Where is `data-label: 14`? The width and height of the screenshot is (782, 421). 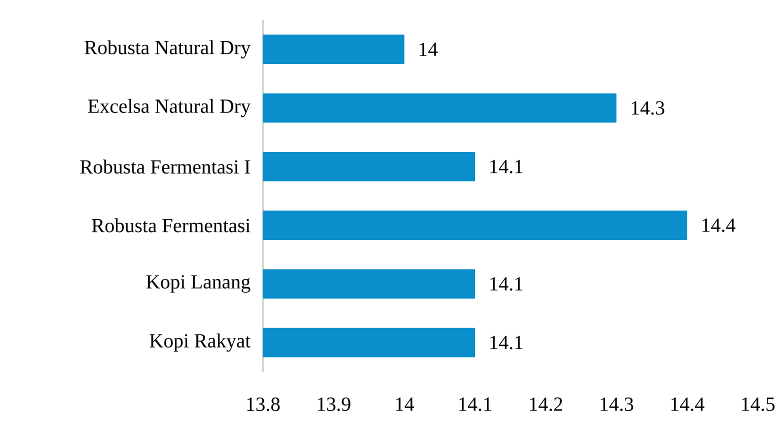 data-label: 14 is located at coordinates (429, 49).